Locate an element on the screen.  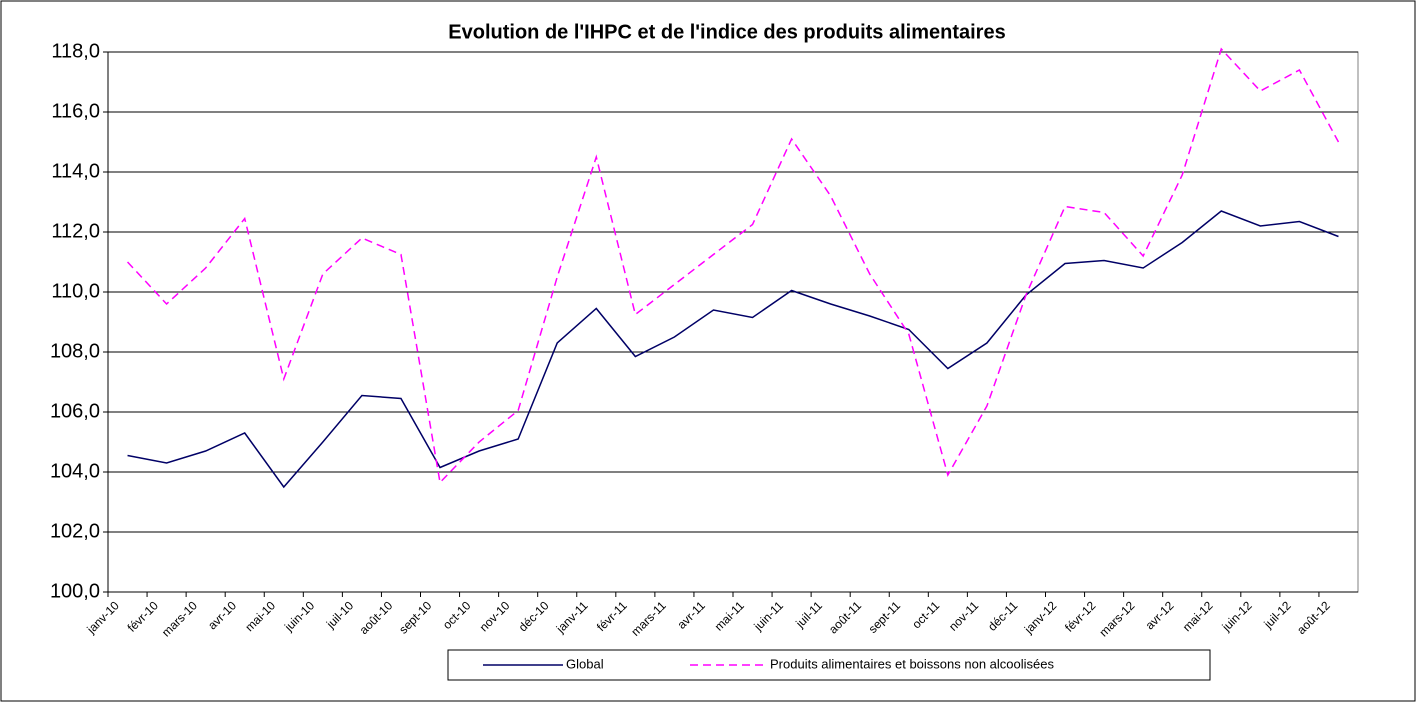
legend-box is located at coordinates (829, 665).